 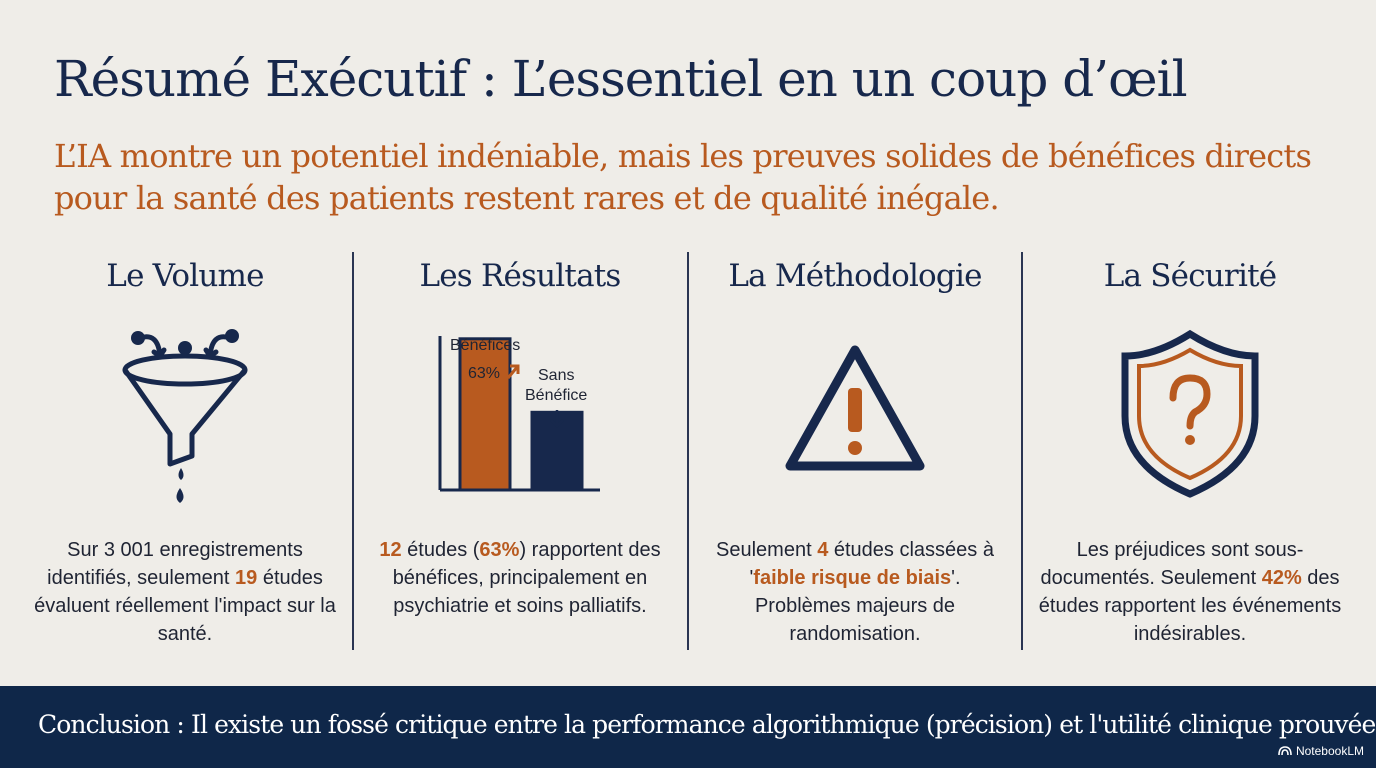 I want to click on column-title: La Méthodologie, so click(x=855, y=276).